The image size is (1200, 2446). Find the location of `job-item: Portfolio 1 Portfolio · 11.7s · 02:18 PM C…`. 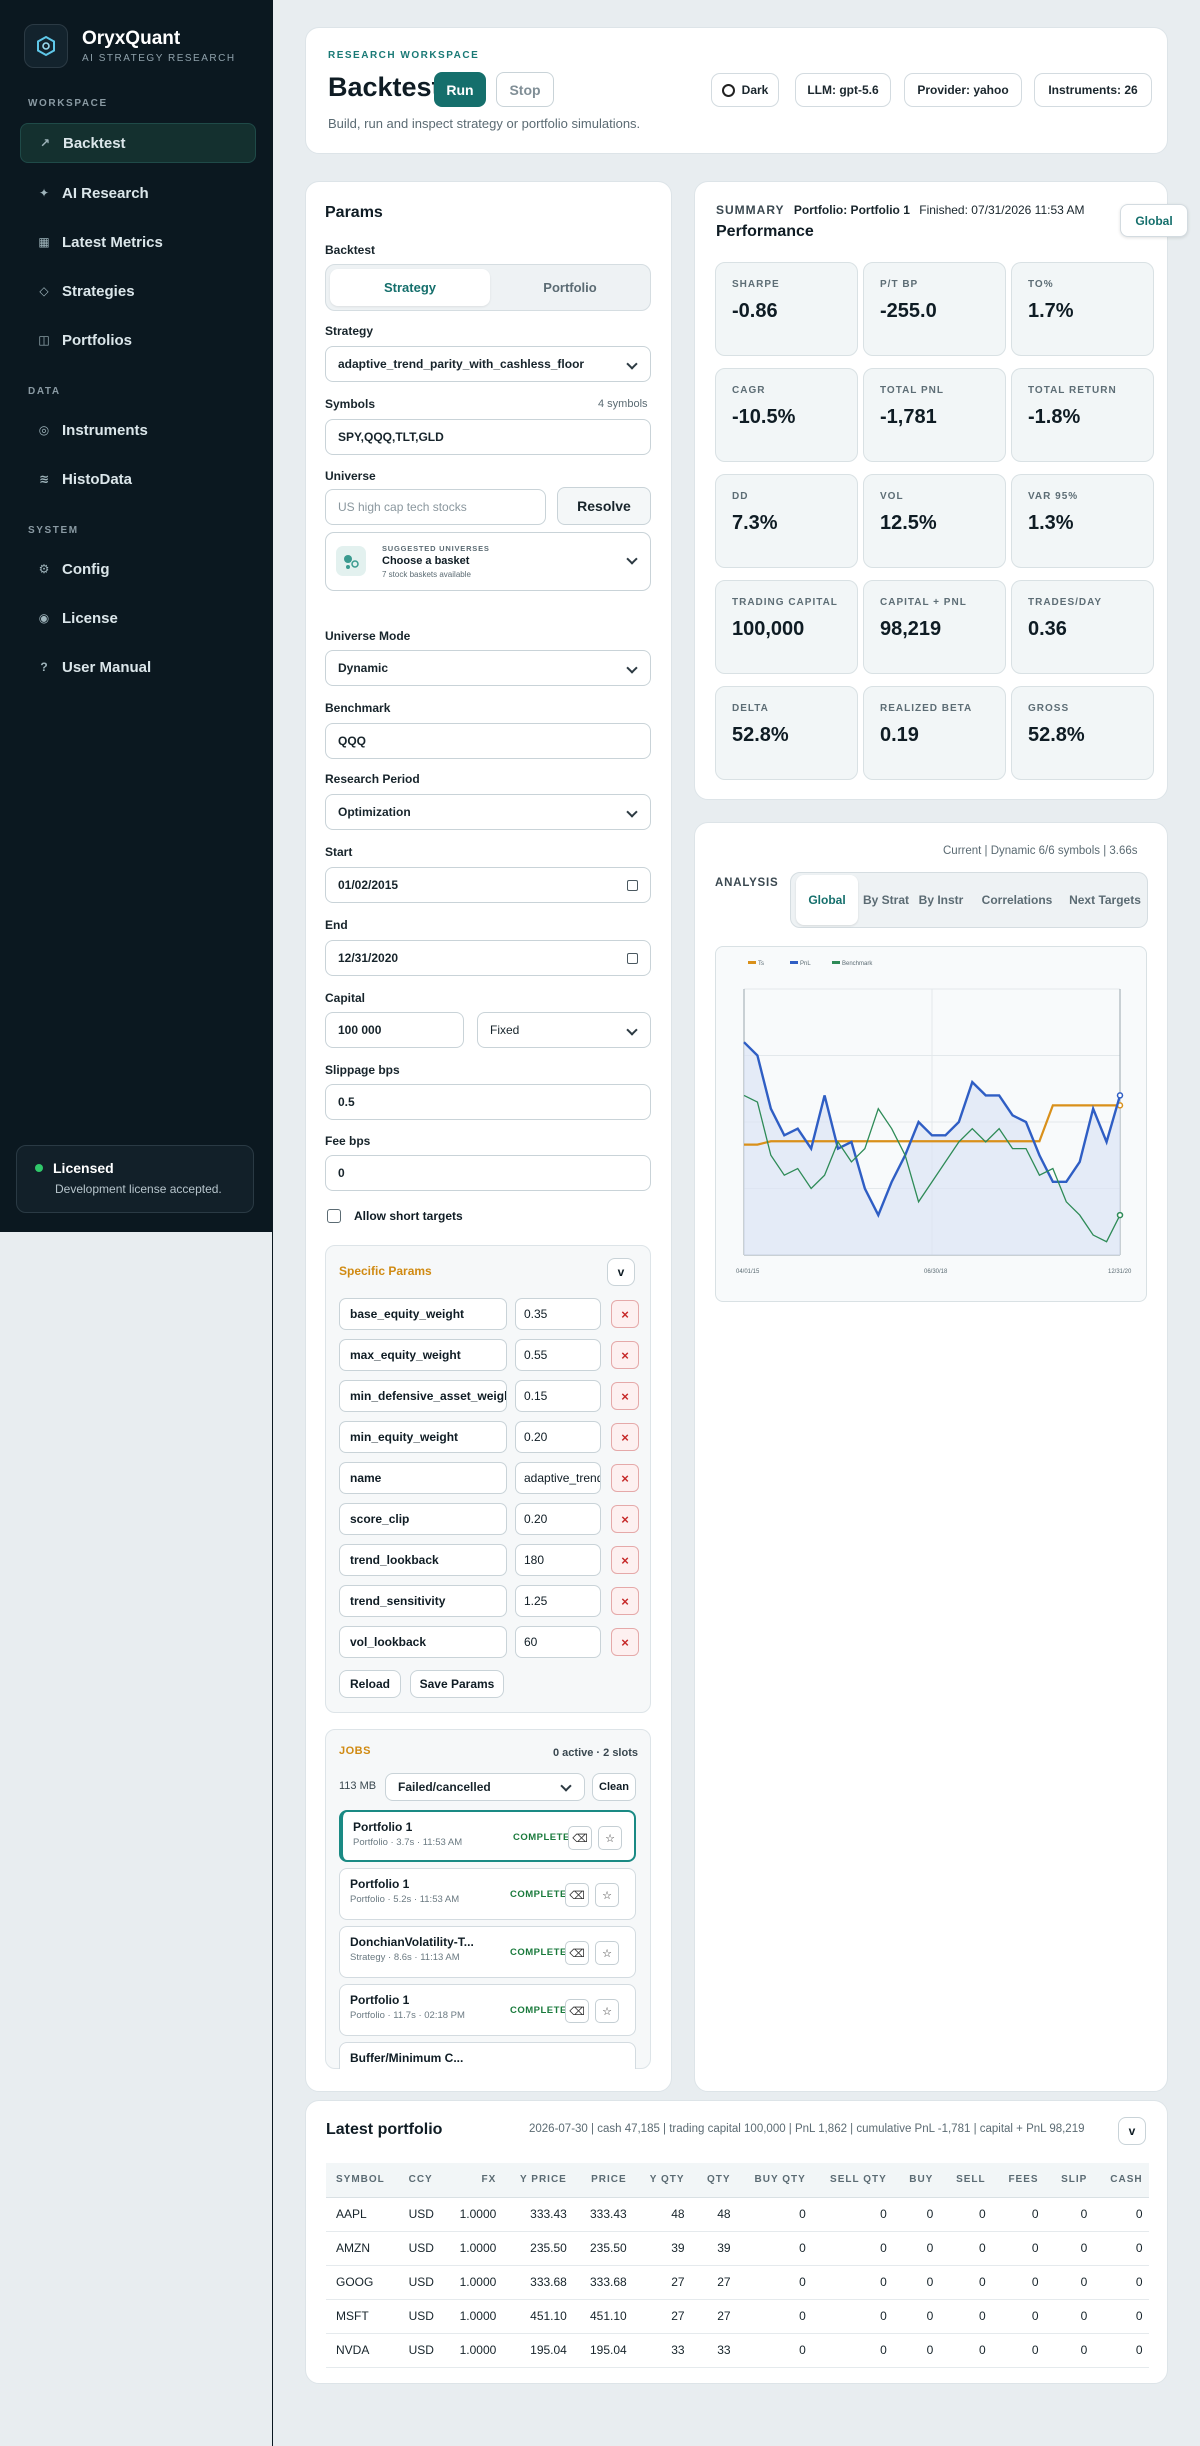

job-item: Portfolio 1 Portfolio · 11.7s · 02:18 PM C… is located at coordinates (487, 2010).